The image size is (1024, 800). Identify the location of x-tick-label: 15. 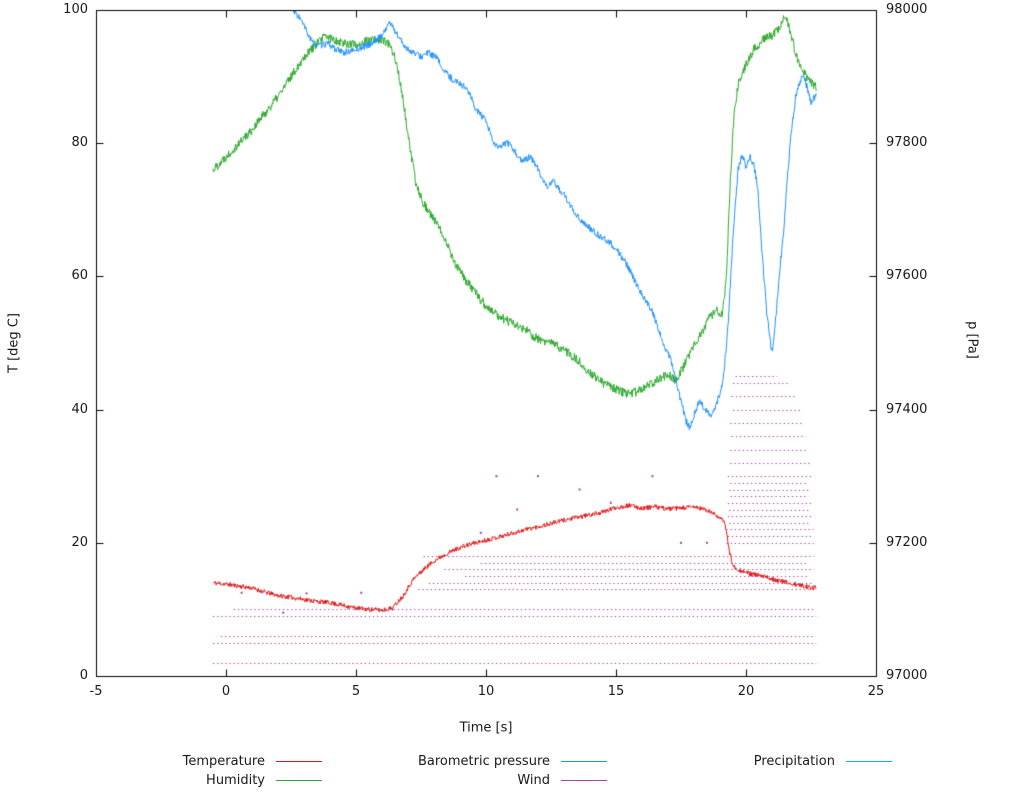
(616, 691).